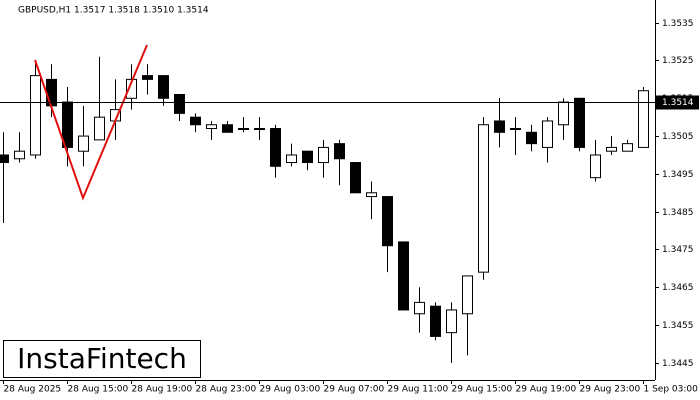 This screenshot has height=400, width=700. Describe the element at coordinates (290, 390) in the screenshot. I see `x-tick-label: 29 Aug 03:00` at that location.